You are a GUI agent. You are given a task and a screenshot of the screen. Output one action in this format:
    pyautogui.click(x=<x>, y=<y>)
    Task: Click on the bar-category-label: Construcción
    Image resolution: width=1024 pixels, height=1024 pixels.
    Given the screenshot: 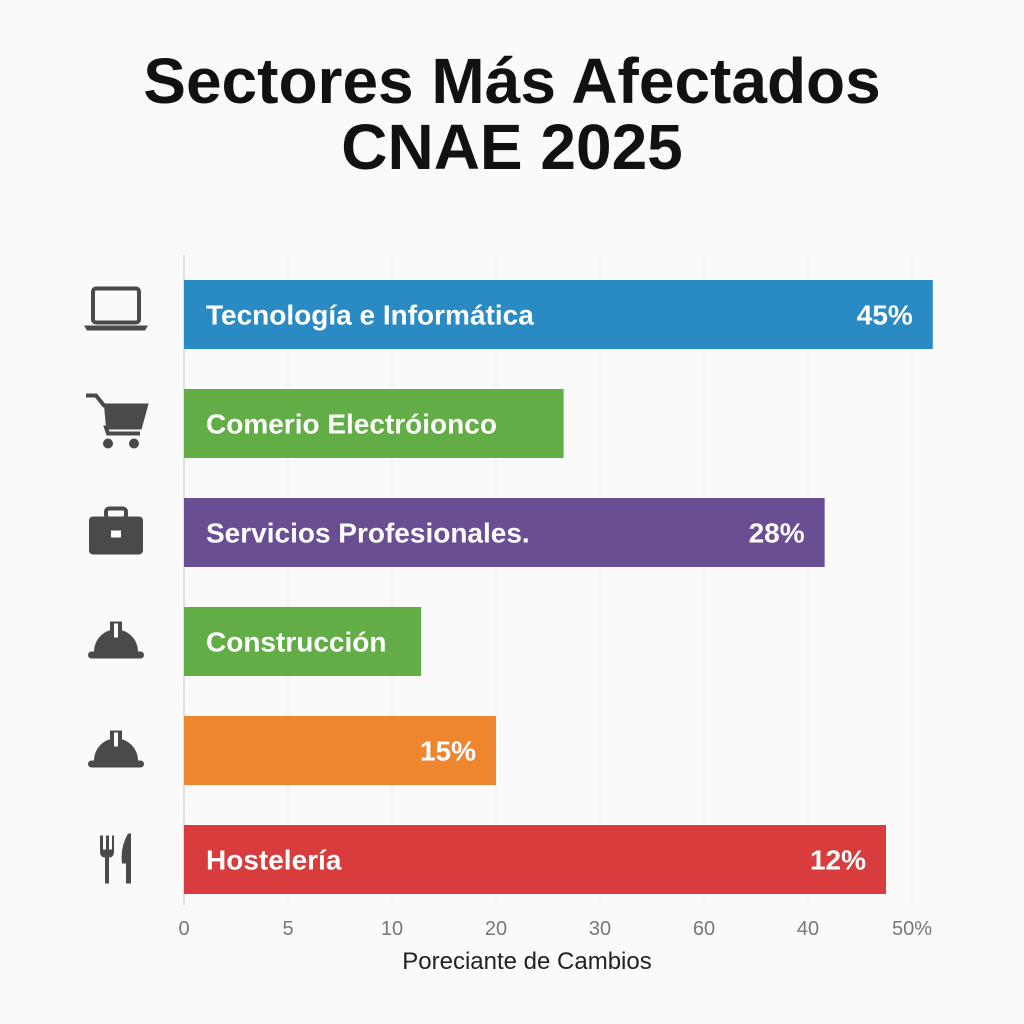 What is the action you would take?
    pyautogui.click(x=296, y=642)
    